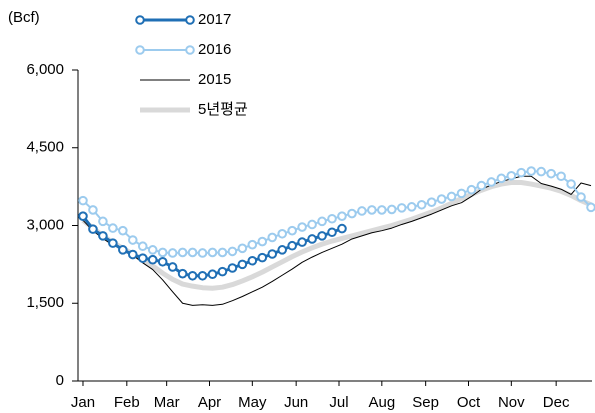 This screenshot has width=595, height=413. What do you see at coordinates (45, 147) in the screenshot?
I see `y-tick-label: 4,500` at bounding box center [45, 147].